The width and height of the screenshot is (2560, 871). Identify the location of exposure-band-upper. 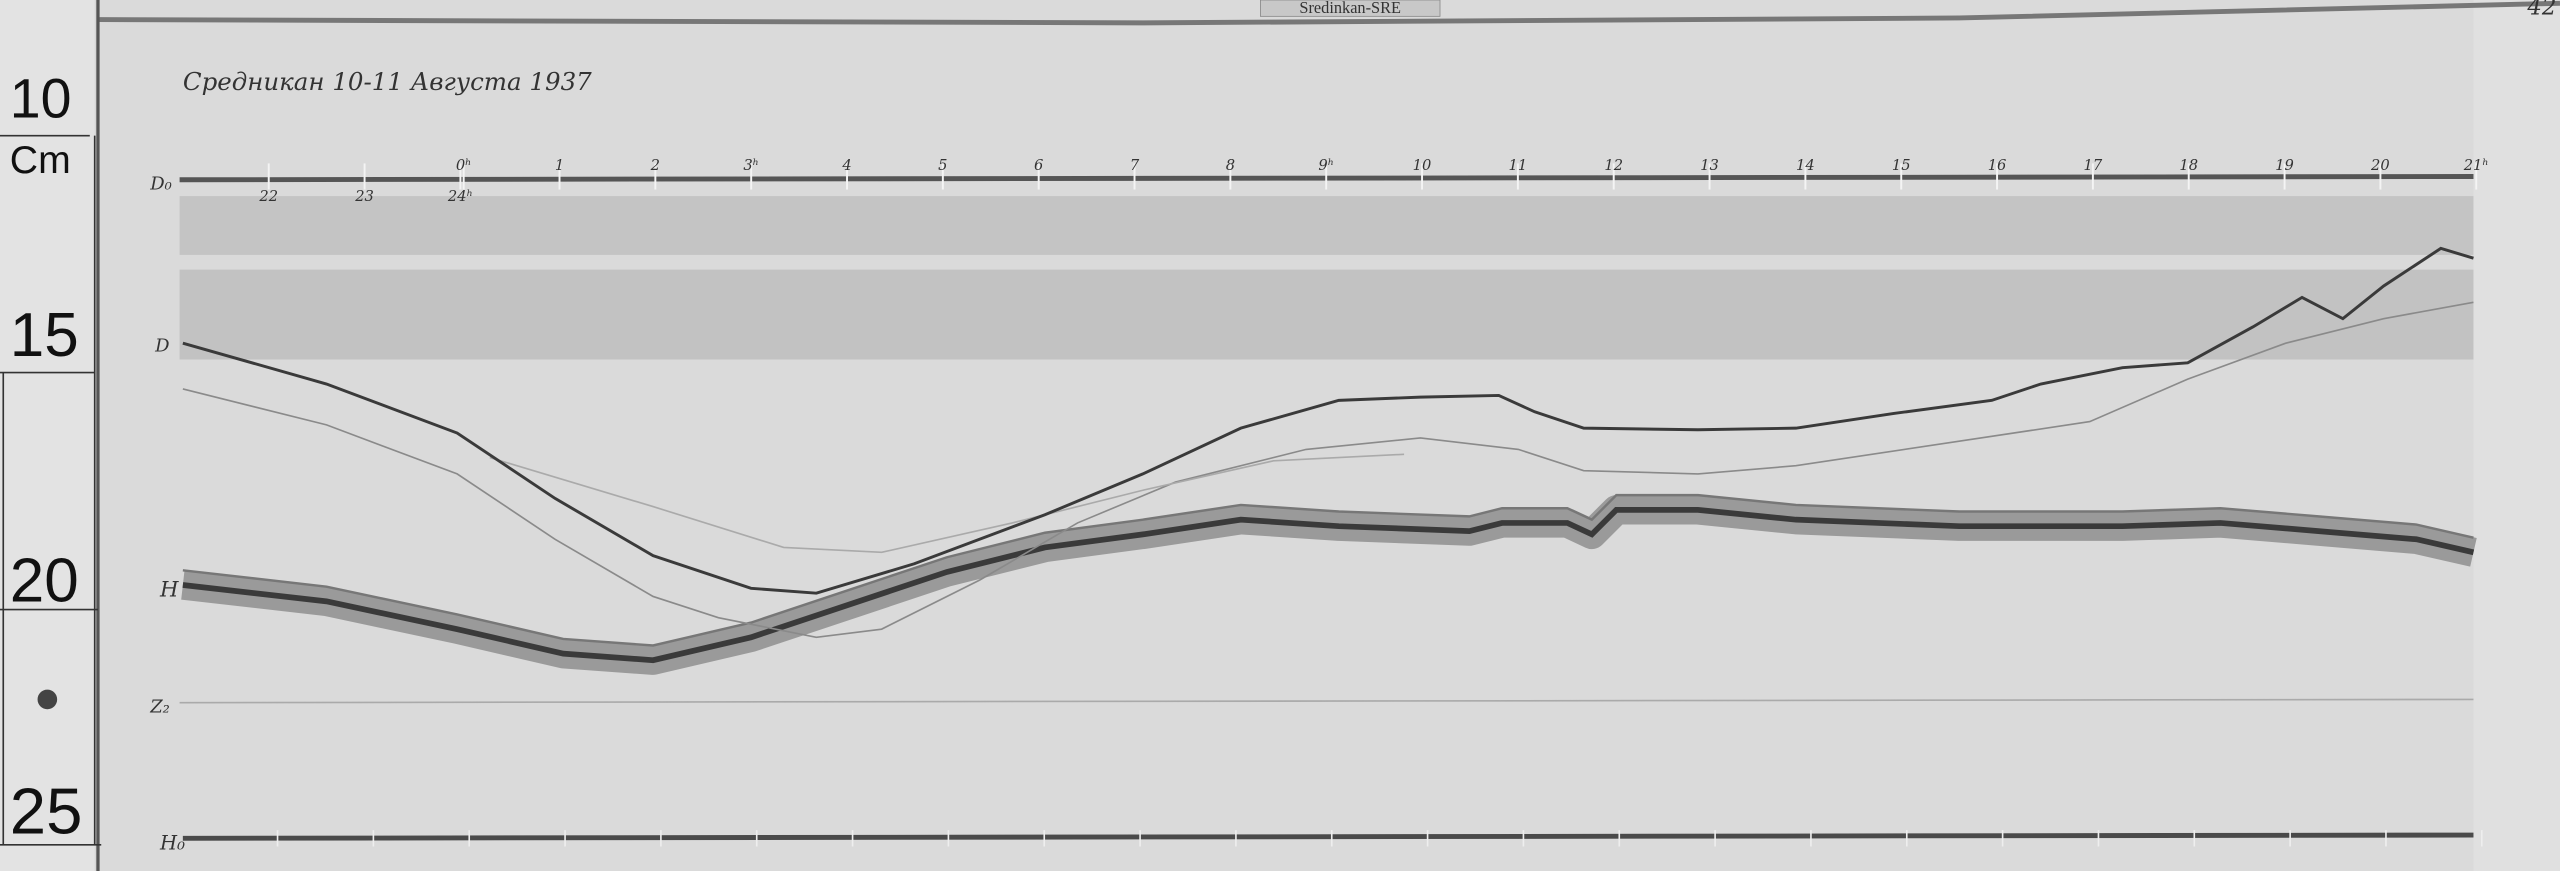
(1326, 225).